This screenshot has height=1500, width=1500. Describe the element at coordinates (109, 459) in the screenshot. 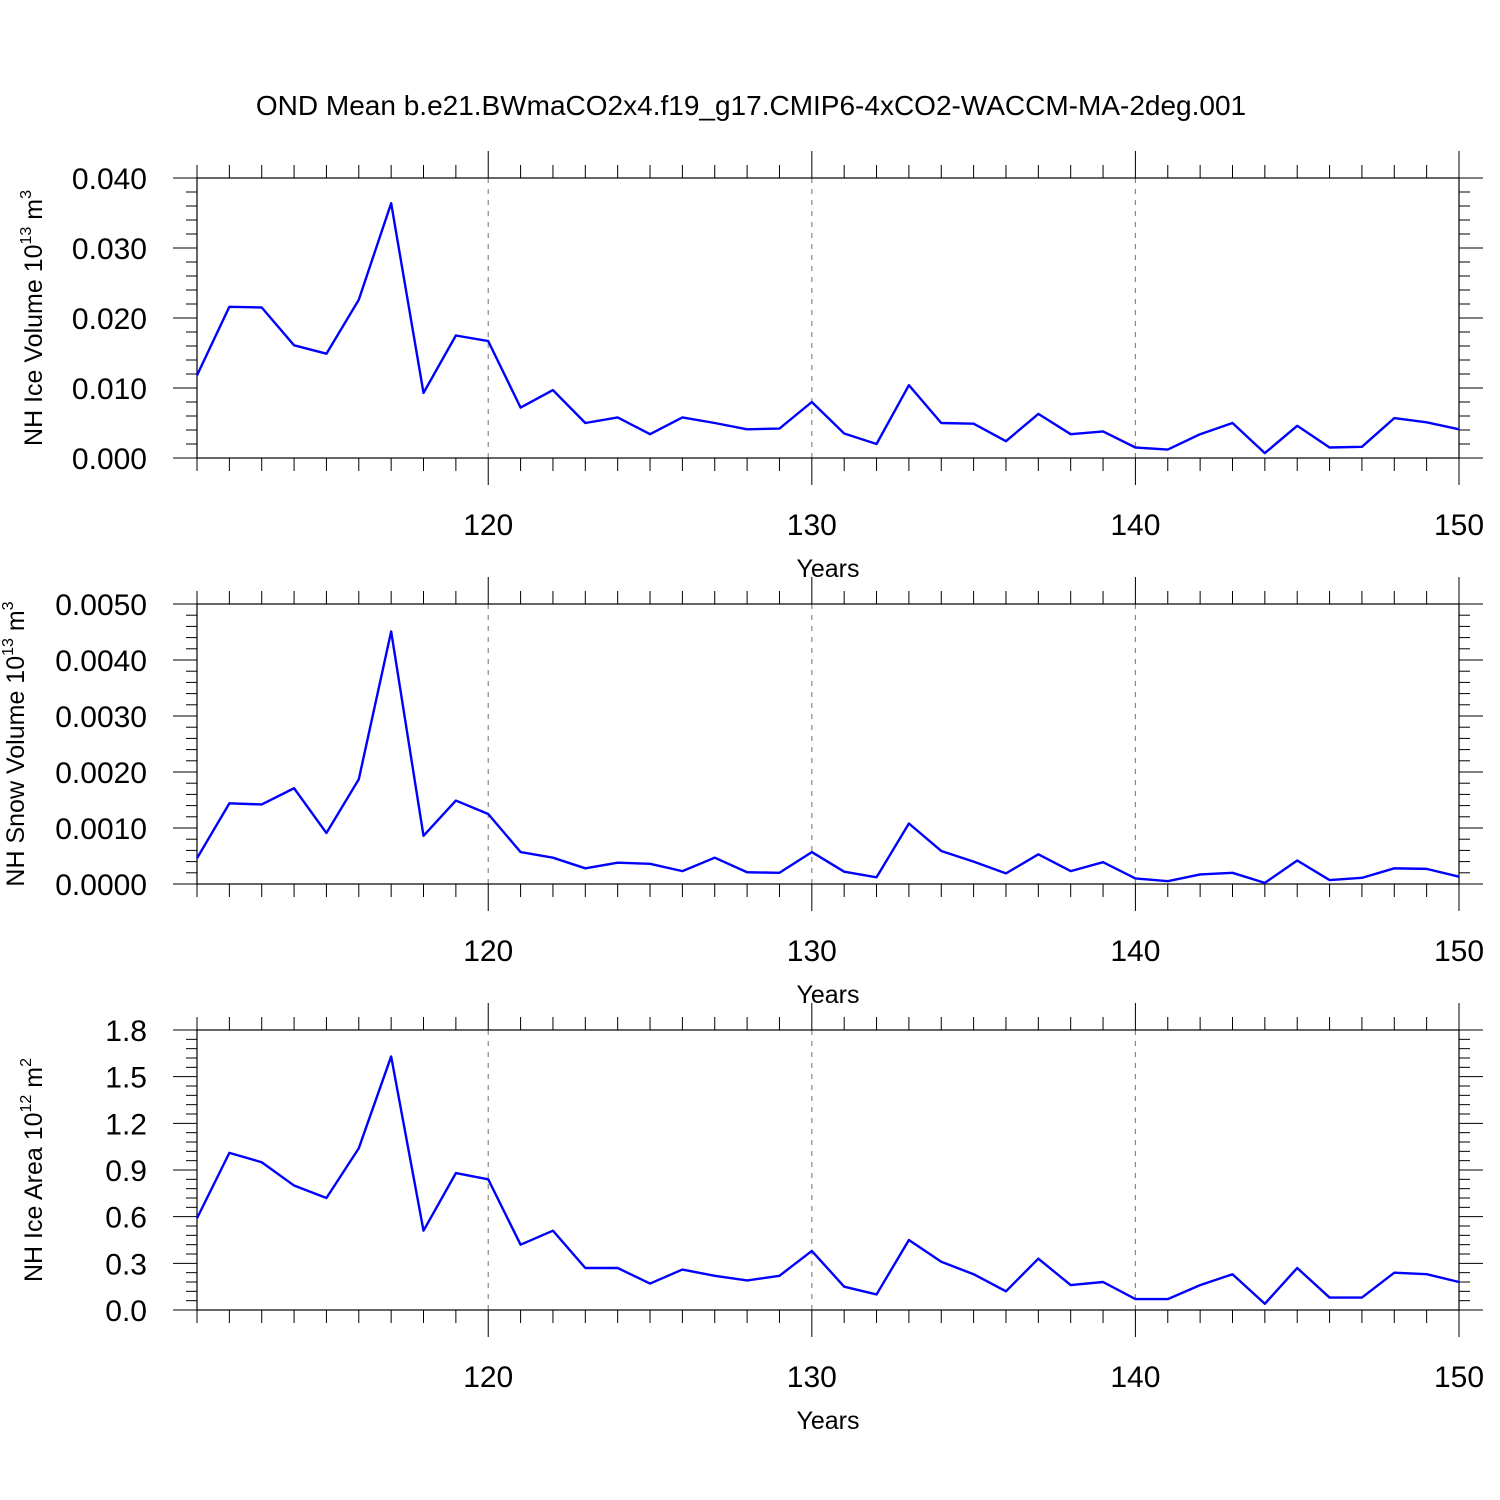

I see `ice-volume-ytick-label-0: 0.000` at that location.